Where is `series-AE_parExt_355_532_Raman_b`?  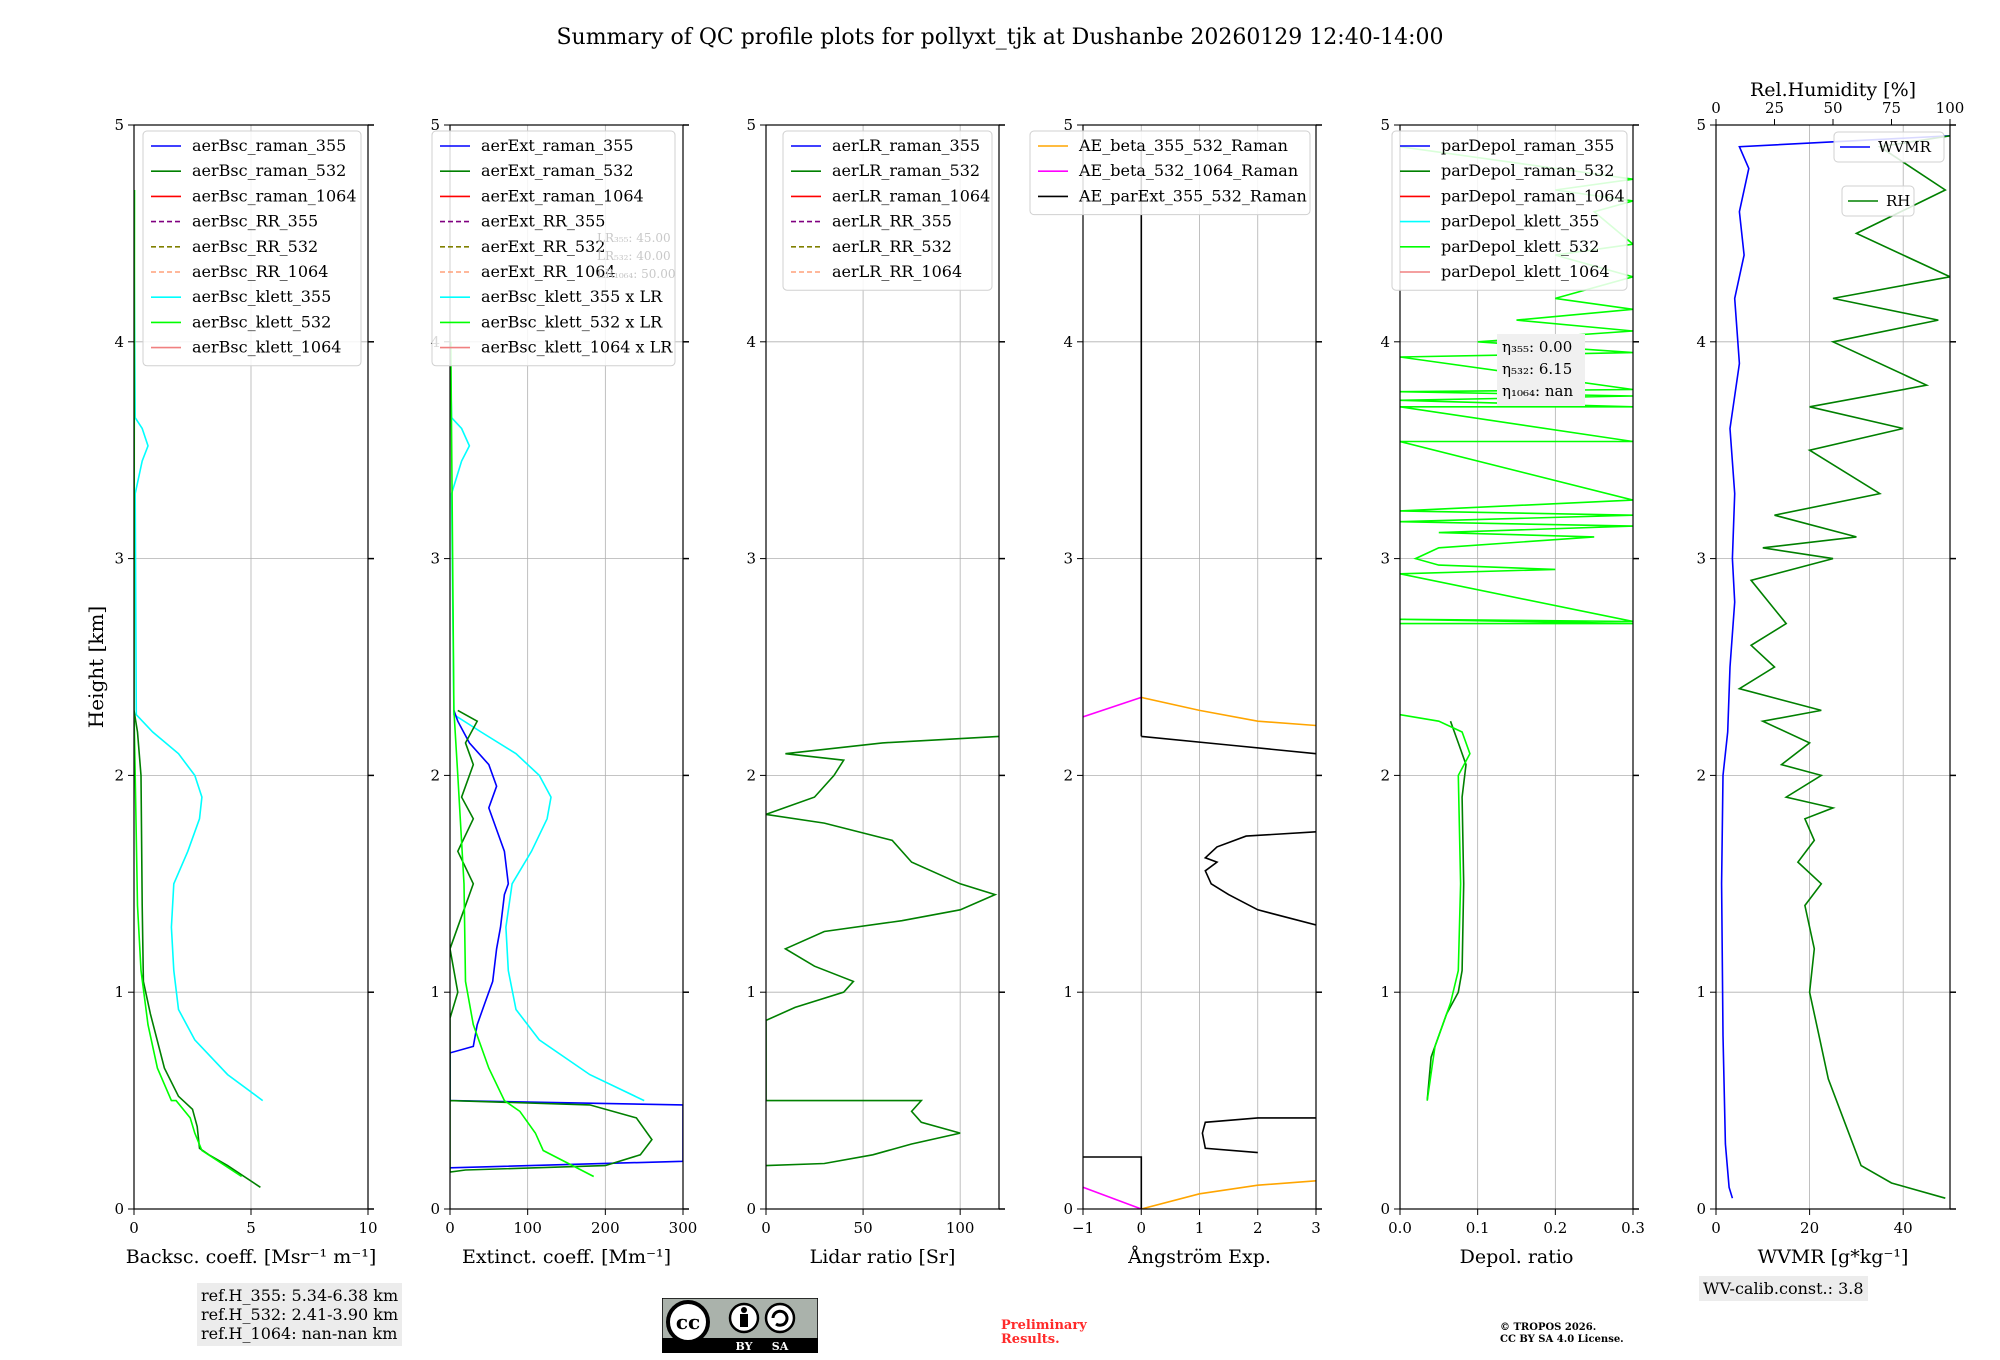 series-AE_parExt_355_532_Raman_b is located at coordinates (1258, 1135).